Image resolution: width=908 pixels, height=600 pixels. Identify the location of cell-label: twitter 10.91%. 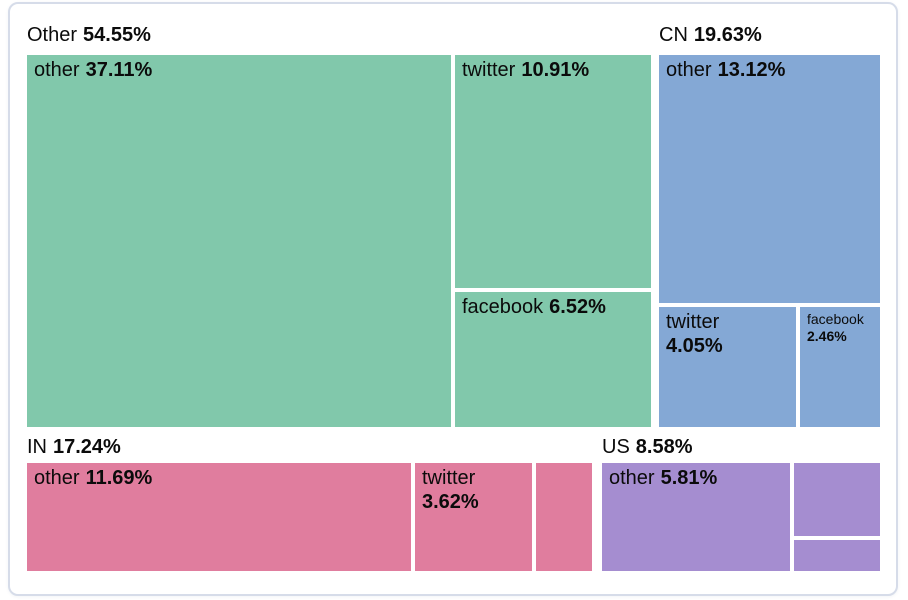
(526, 70).